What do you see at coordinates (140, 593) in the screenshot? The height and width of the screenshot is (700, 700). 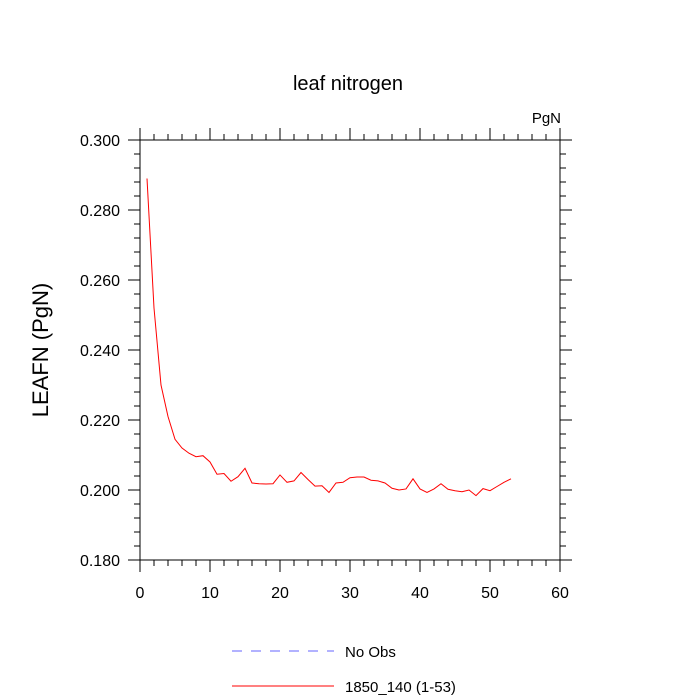 I see `x-tick-label: 0` at bounding box center [140, 593].